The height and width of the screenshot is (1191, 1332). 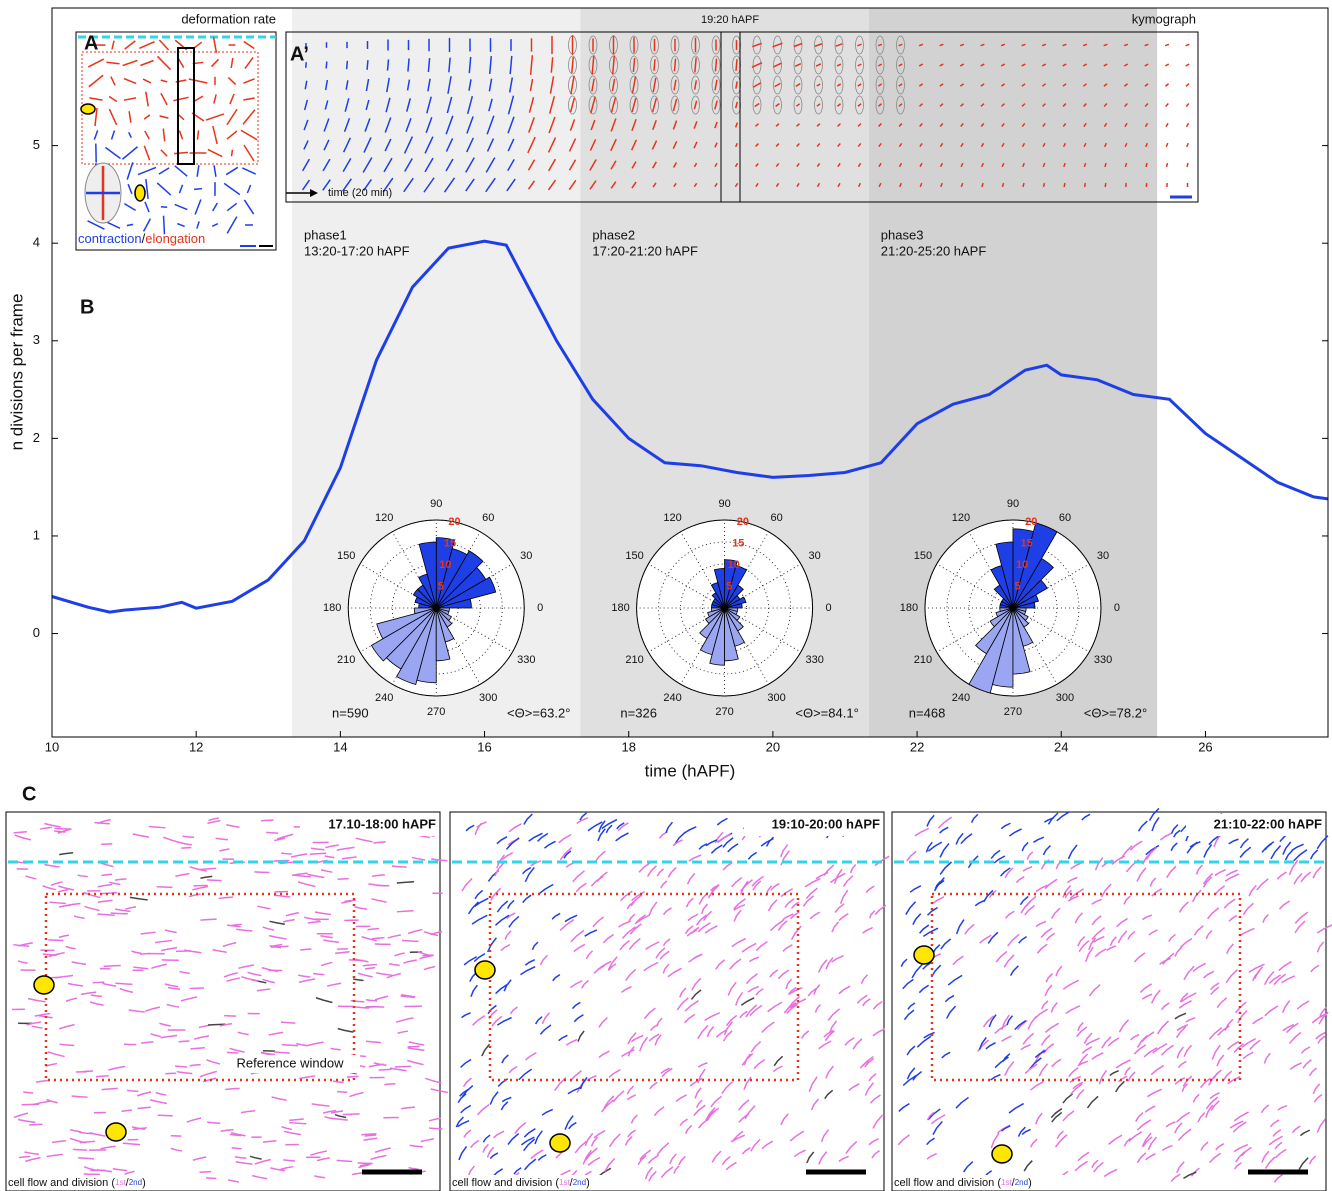 What do you see at coordinates (291, 1062) in the screenshot?
I see `reference-label: Reference window` at bounding box center [291, 1062].